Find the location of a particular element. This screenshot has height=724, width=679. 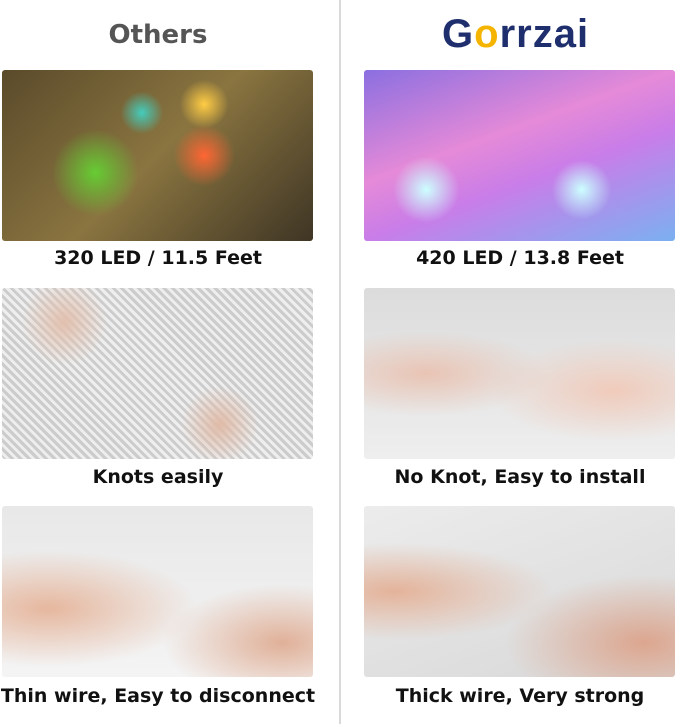

right-caption-3: Thick wire, Very strong is located at coordinates (520, 696).